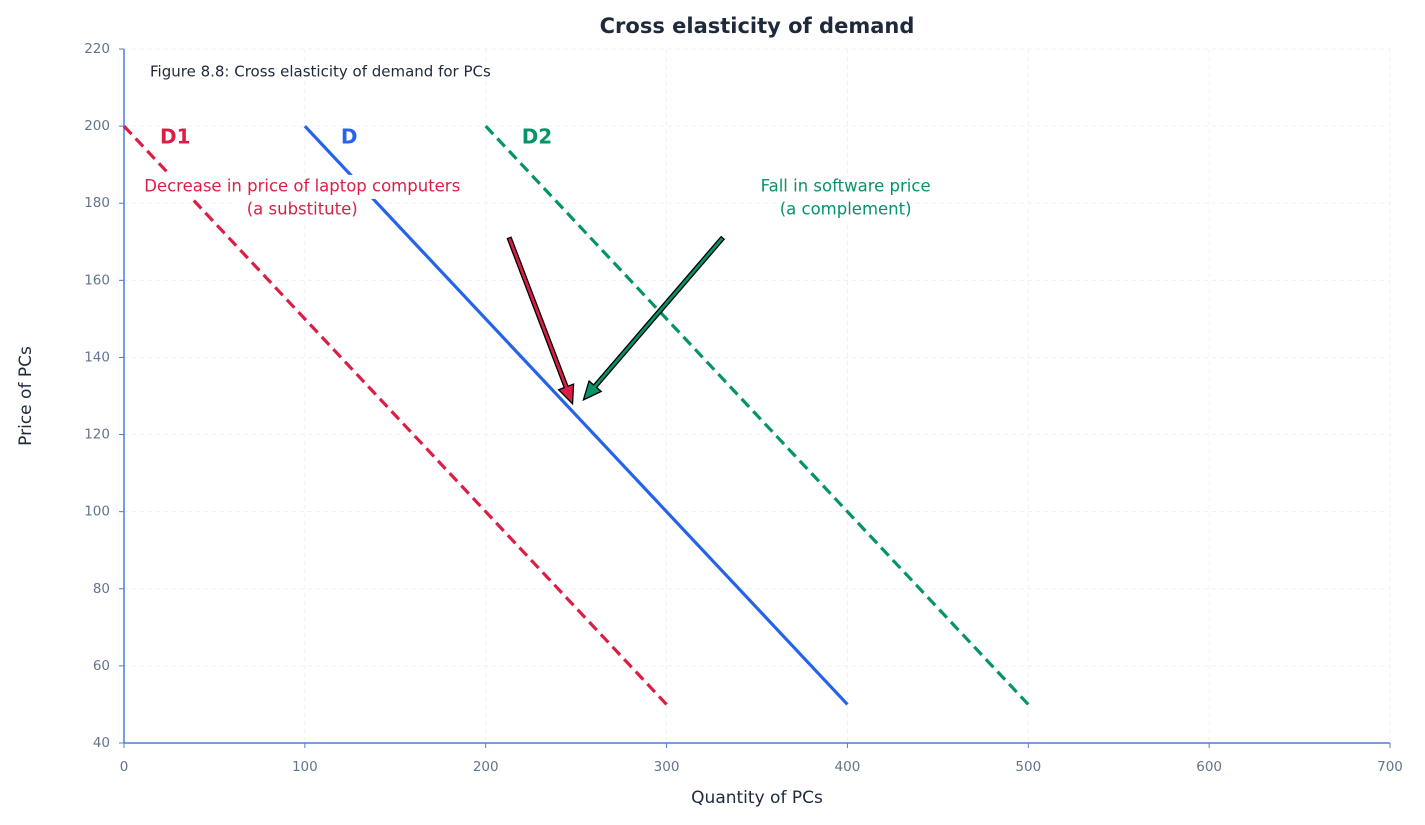 This screenshot has height=825, width=1425. What do you see at coordinates (101, 666) in the screenshot?
I see `y-tick-label: 60` at bounding box center [101, 666].